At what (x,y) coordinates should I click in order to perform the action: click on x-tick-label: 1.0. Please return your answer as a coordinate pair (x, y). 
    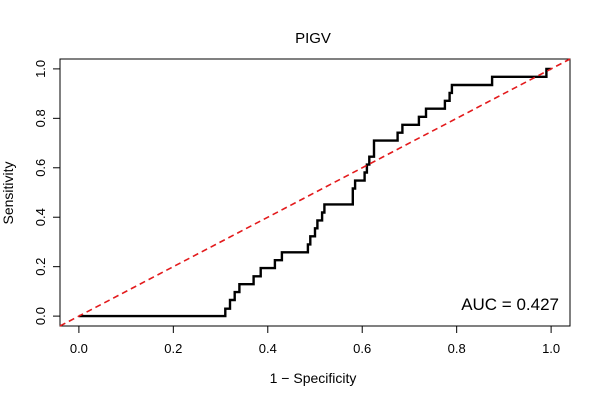
    Looking at the image, I should click on (551, 348).